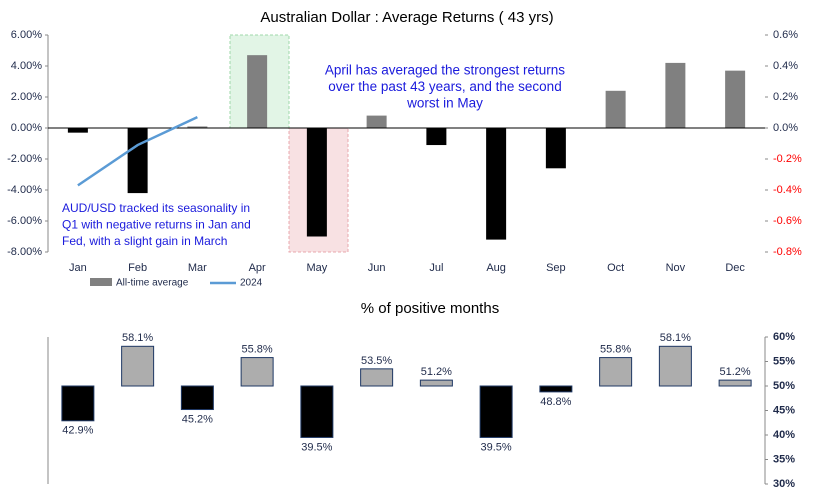 Image resolution: width=815 pixels, height=495 pixels. What do you see at coordinates (785, 66) in the screenshot?
I see `y2-tick-label: 0.4%` at bounding box center [785, 66].